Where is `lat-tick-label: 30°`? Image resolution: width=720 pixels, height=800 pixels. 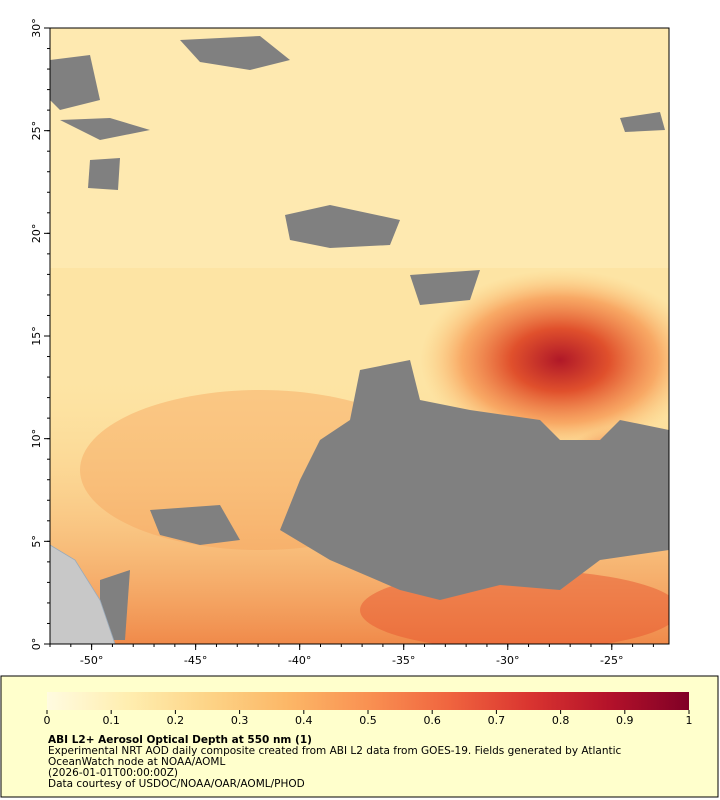
lat-tick-label: 30° is located at coordinates (36, 28).